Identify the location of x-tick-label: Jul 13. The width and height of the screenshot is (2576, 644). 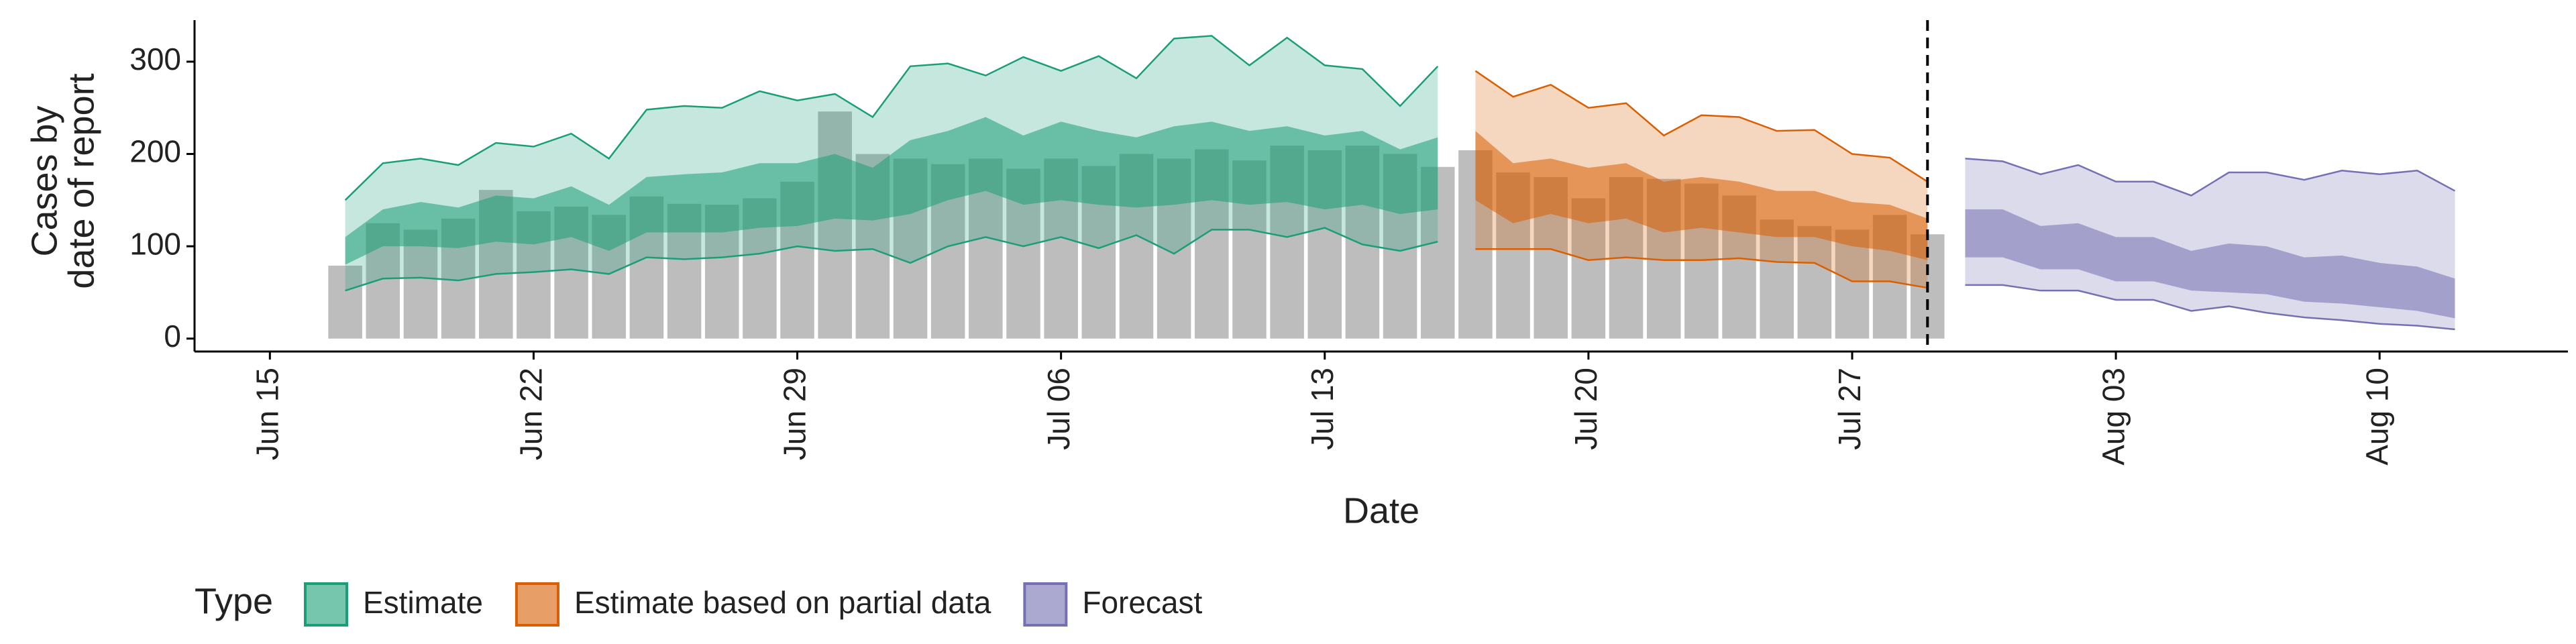
(1322, 409).